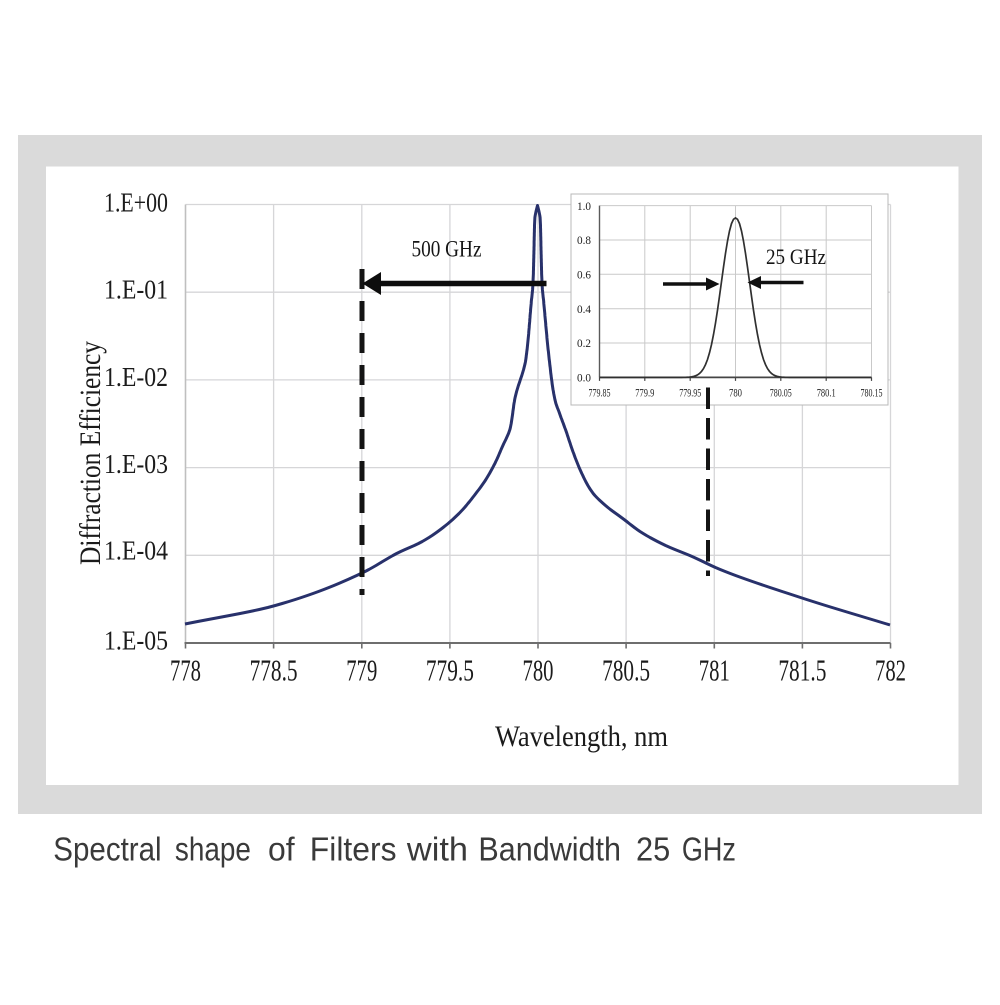  What do you see at coordinates (136, 551) in the screenshot?
I see `svg-text: 1.E-04` at bounding box center [136, 551].